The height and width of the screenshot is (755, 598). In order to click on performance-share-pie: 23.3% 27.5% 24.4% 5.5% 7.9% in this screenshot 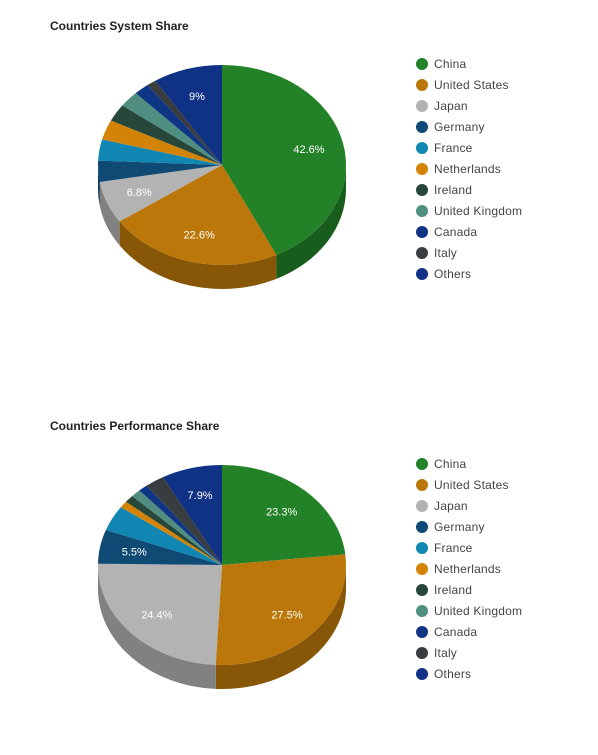, I will do `click(221, 577)`.